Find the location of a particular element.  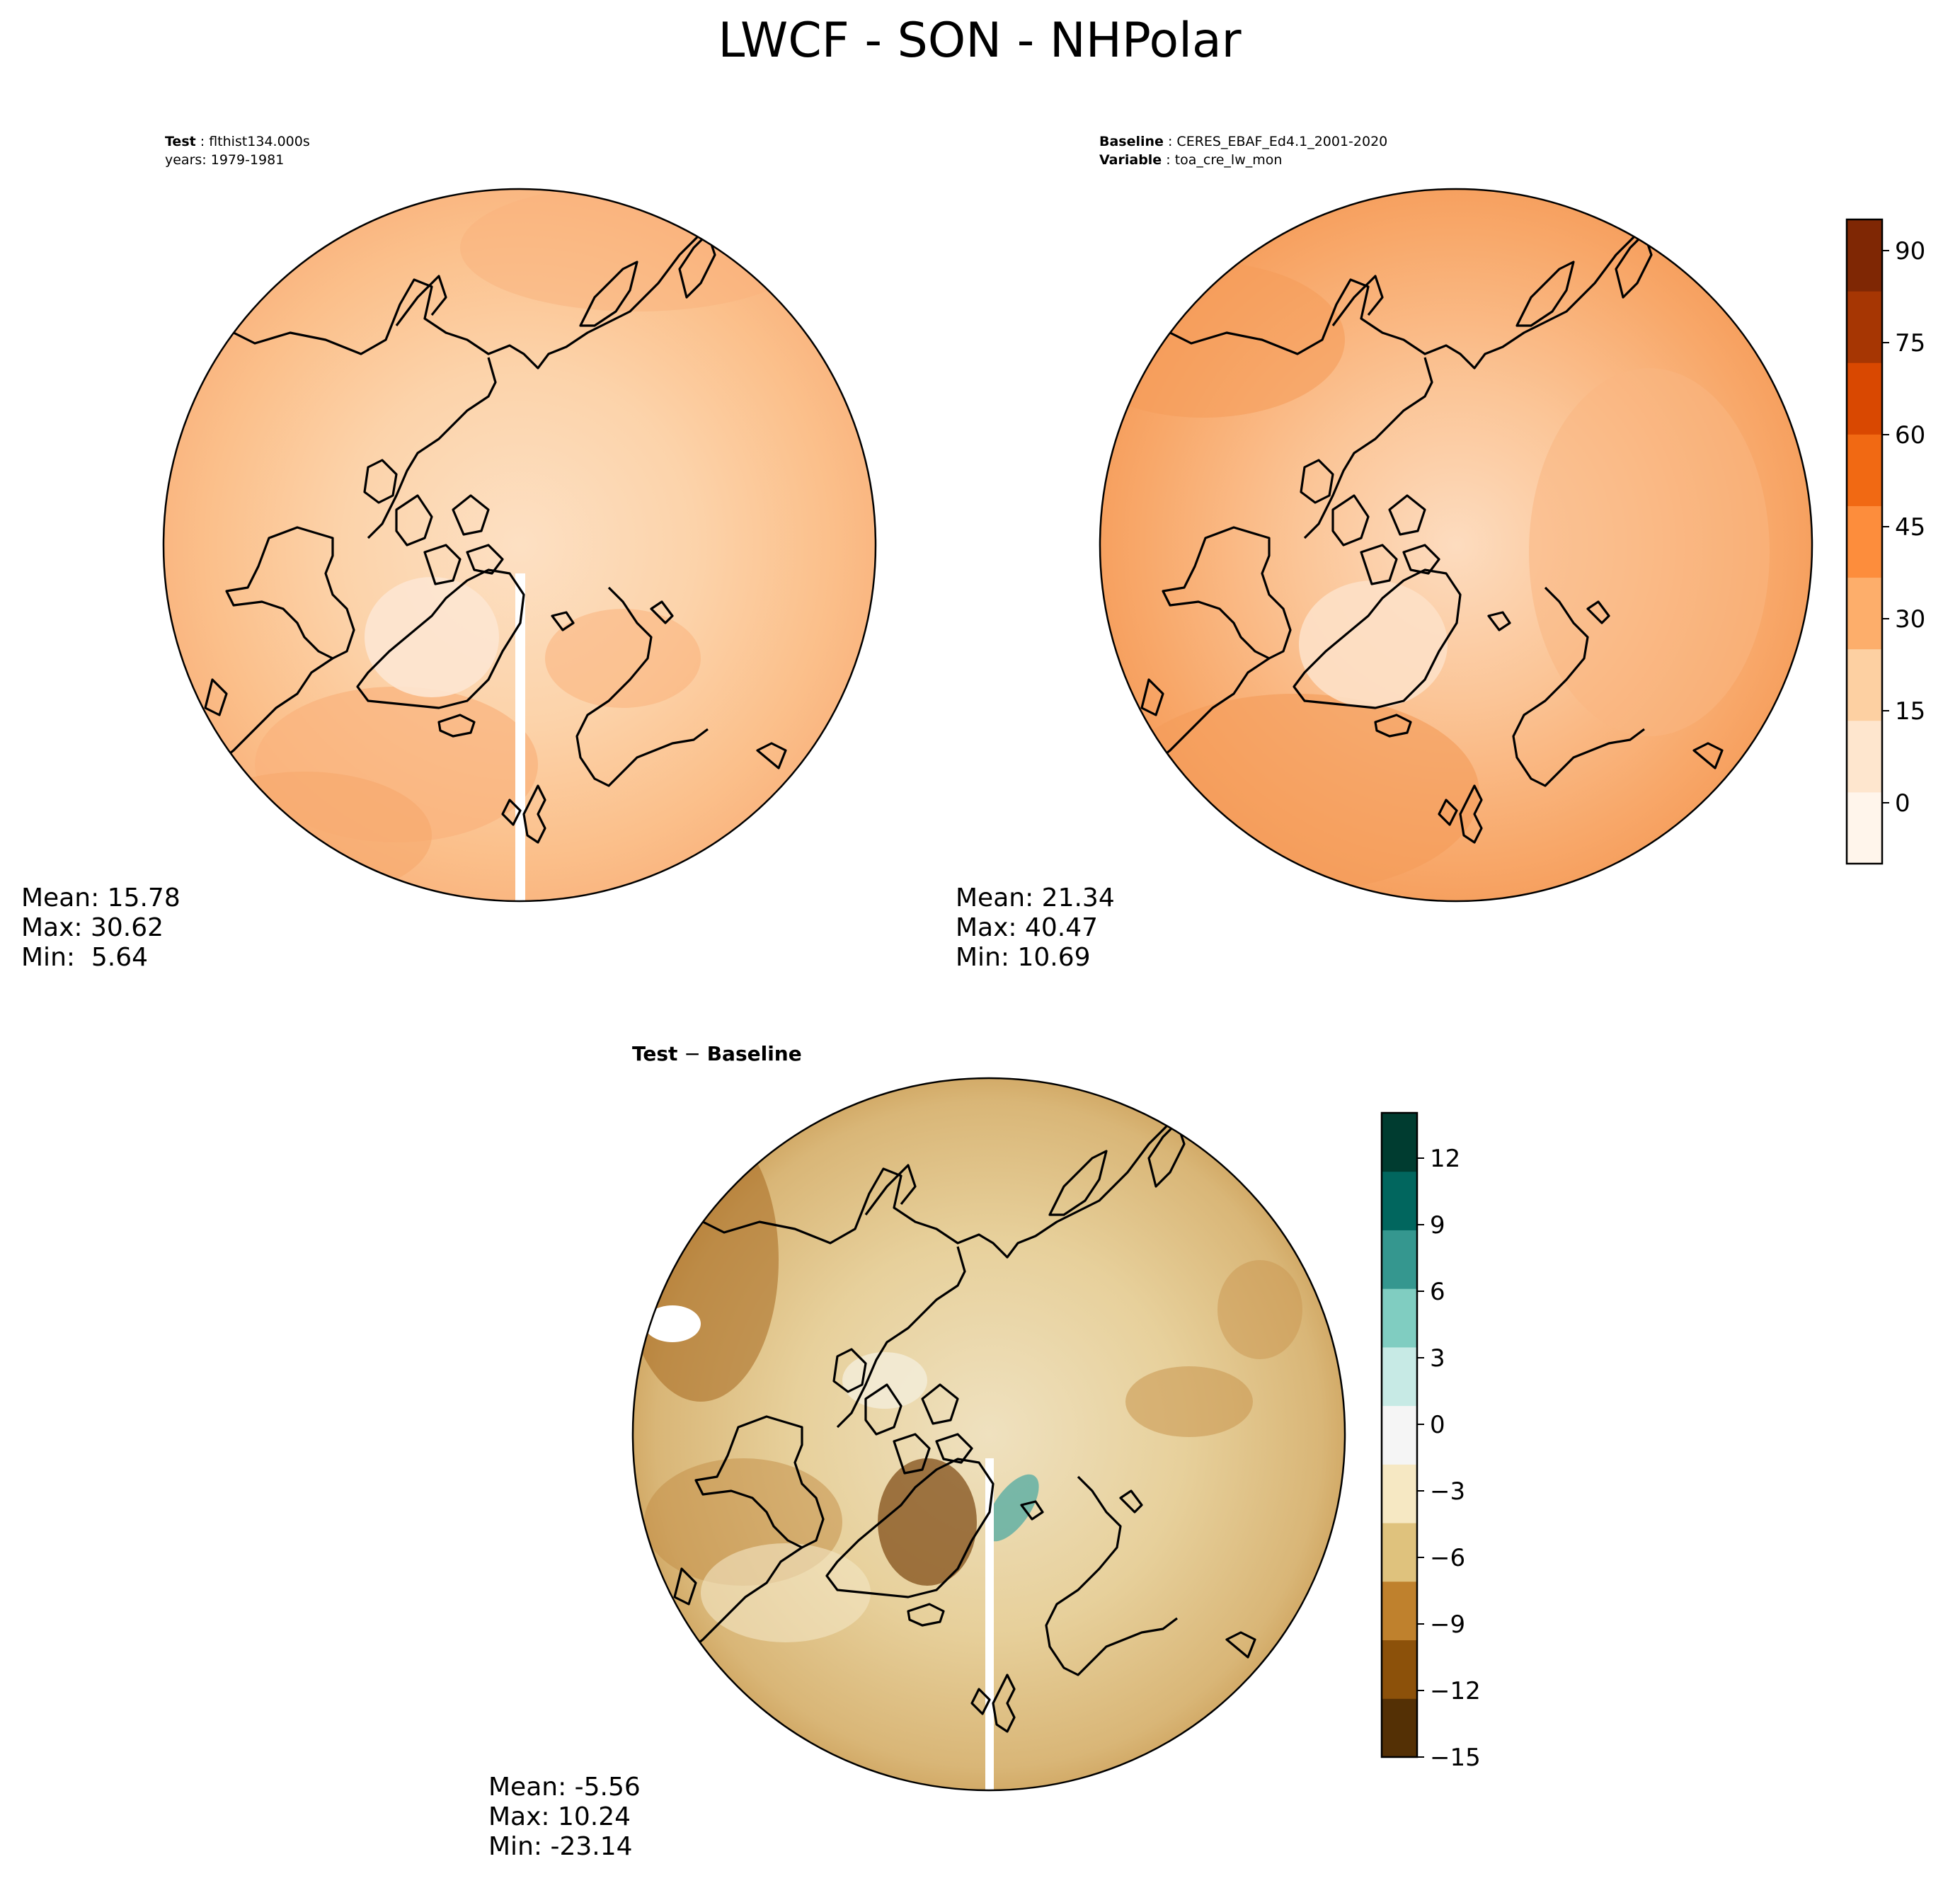

diff-stat-min: Min: -23.14 is located at coordinates (560, 1847).